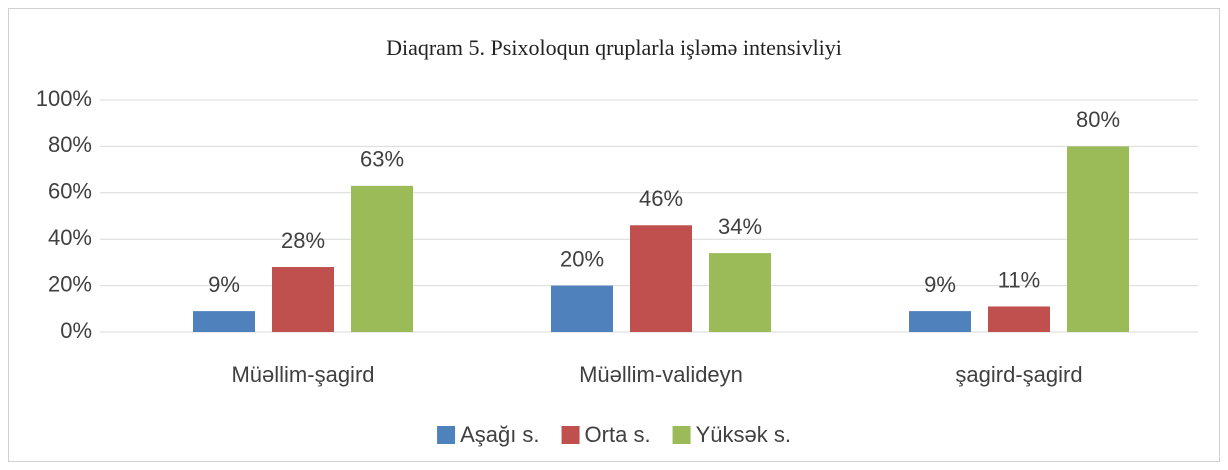 Image resolution: width=1228 pixels, height=470 pixels. Describe the element at coordinates (618, 434) in the screenshot. I see `legend-label: Orta s.` at that location.